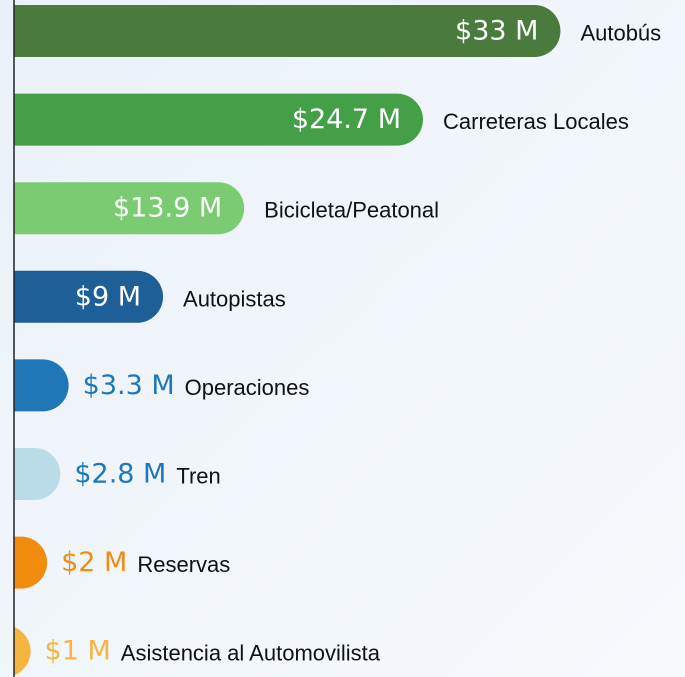 This screenshot has height=677, width=685. What do you see at coordinates (78, 651) in the screenshot?
I see `value-label: $1 M` at bounding box center [78, 651].